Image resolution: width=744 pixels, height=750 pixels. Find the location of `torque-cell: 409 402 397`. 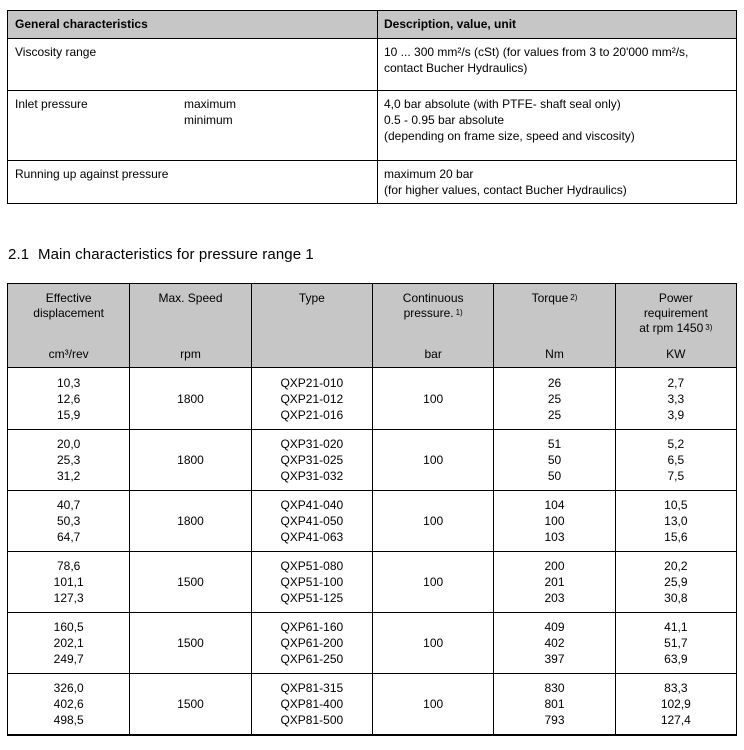

torque-cell: 409 402 397 is located at coordinates (553, 643).